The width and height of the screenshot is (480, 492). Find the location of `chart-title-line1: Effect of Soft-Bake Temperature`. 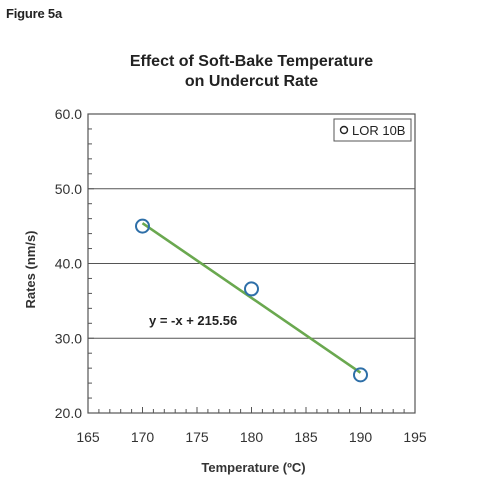

chart-title-line1: Effect of Soft-Bake Temperature is located at coordinates (251, 61).